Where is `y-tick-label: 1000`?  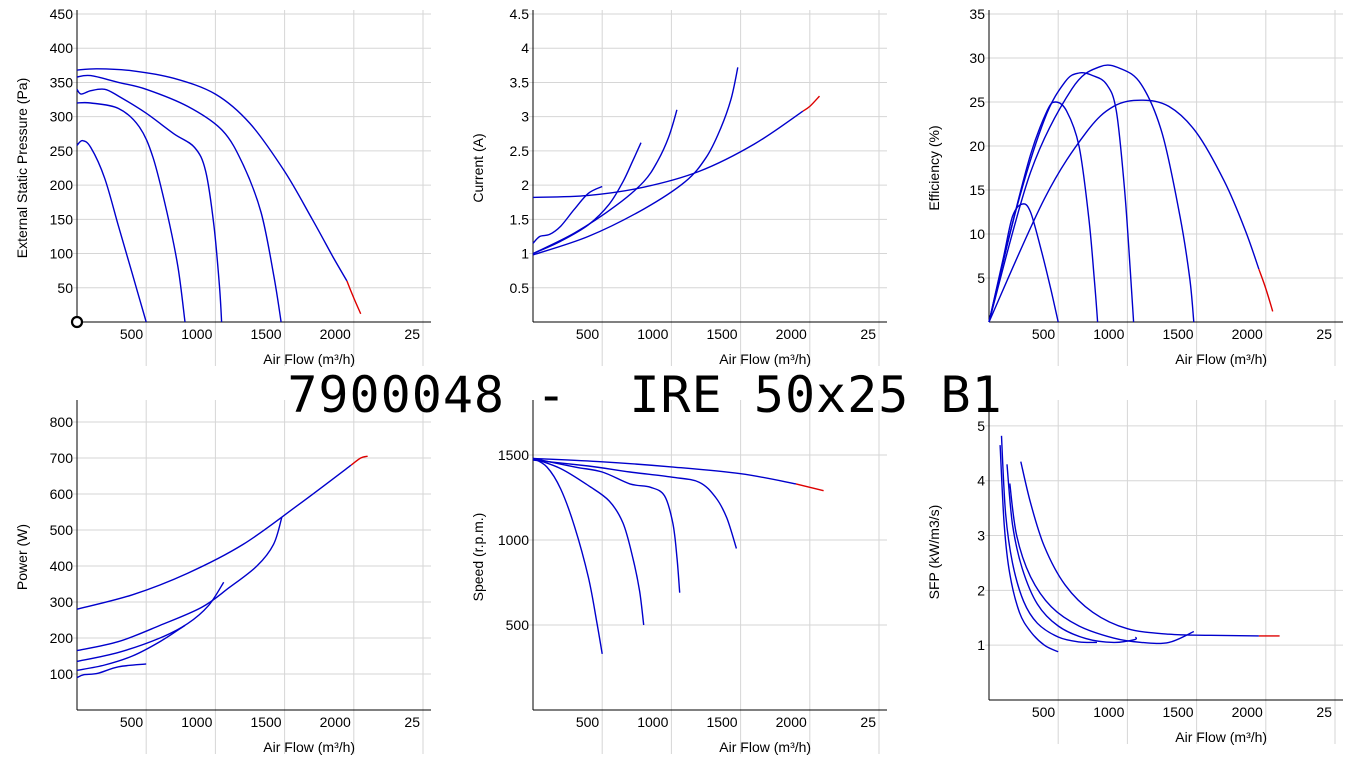 y-tick-label: 1000 is located at coordinates (513, 540).